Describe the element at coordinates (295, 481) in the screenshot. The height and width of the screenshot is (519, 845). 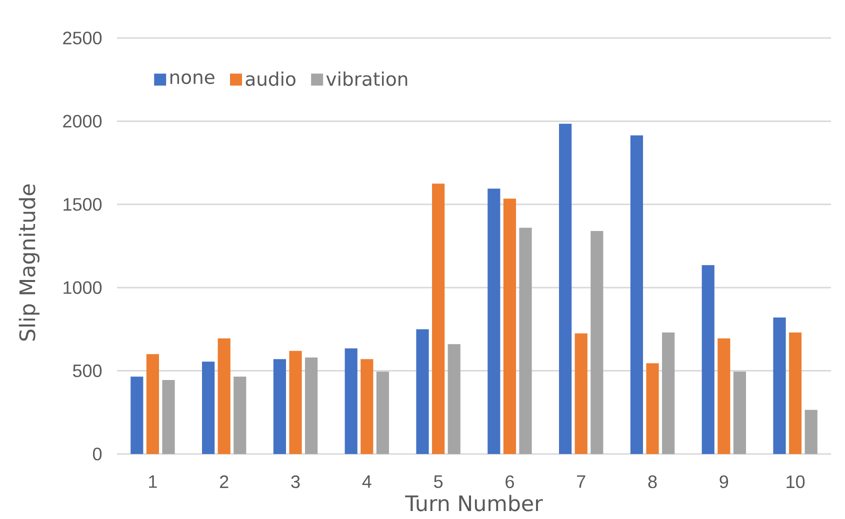
I see `x-tick-label: 3` at that location.